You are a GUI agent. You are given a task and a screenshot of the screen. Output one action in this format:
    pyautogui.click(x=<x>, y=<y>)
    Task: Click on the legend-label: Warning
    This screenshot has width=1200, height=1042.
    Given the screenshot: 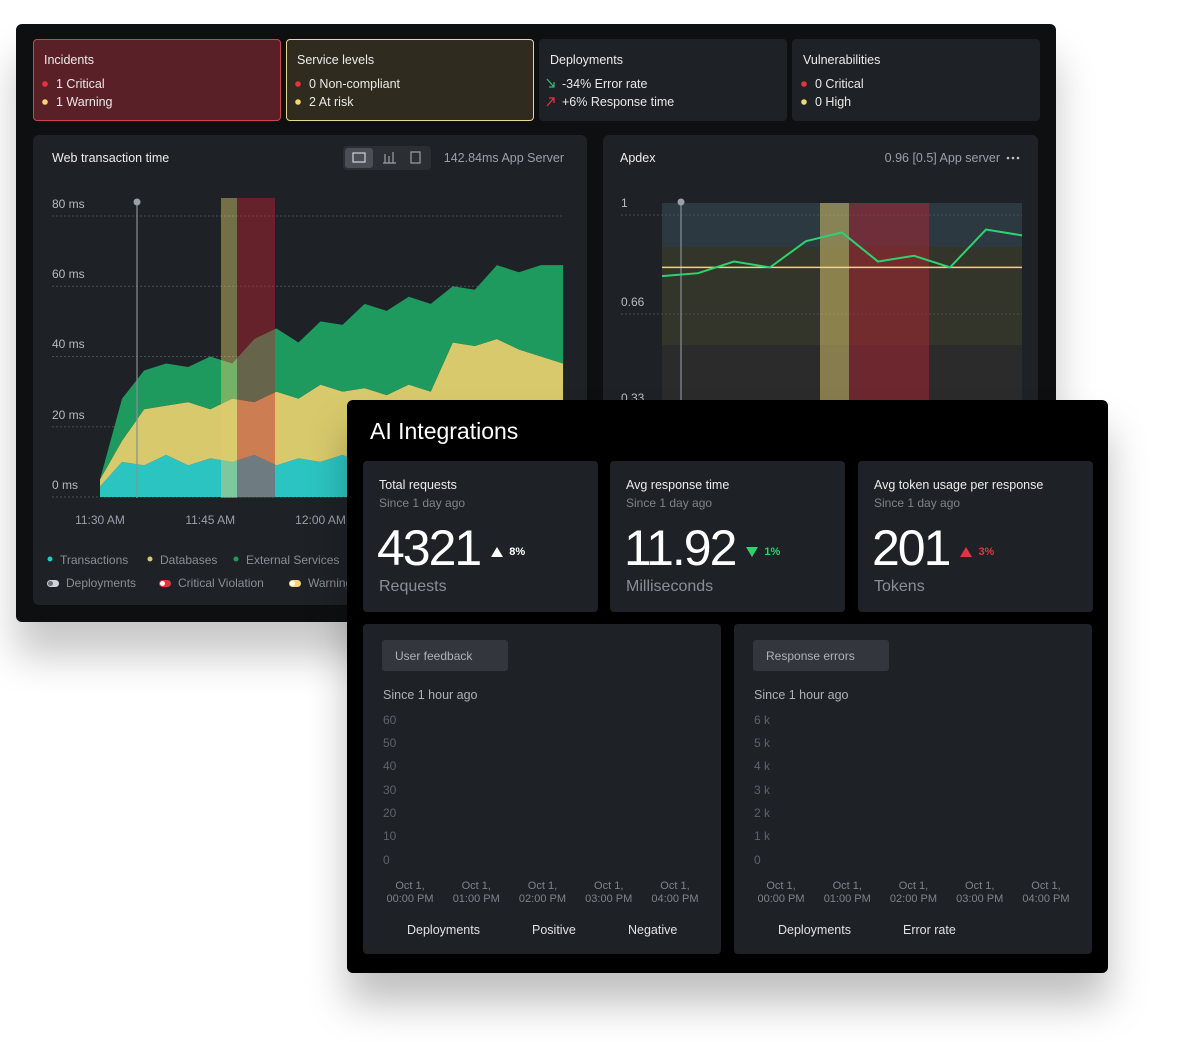 What is the action you would take?
    pyautogui.click(x=330, y=582)
    